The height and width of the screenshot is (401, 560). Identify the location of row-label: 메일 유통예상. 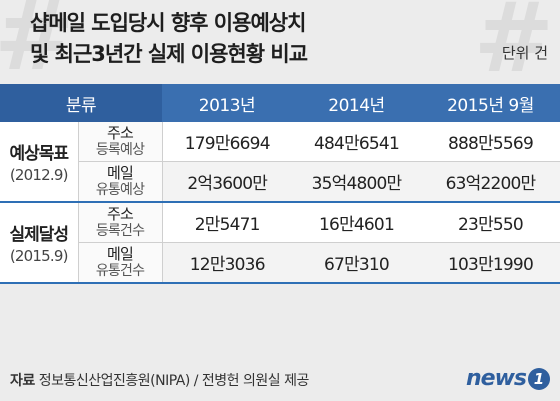
(120, 182).